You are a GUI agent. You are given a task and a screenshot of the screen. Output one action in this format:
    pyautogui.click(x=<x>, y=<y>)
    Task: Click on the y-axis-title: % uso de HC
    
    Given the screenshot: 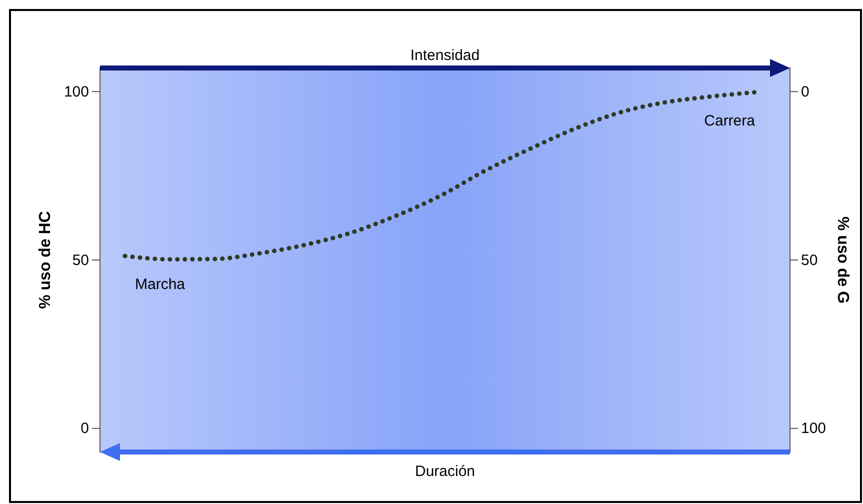 What is the action you would take?
    pyautogui.click(x=45, y=259)
    